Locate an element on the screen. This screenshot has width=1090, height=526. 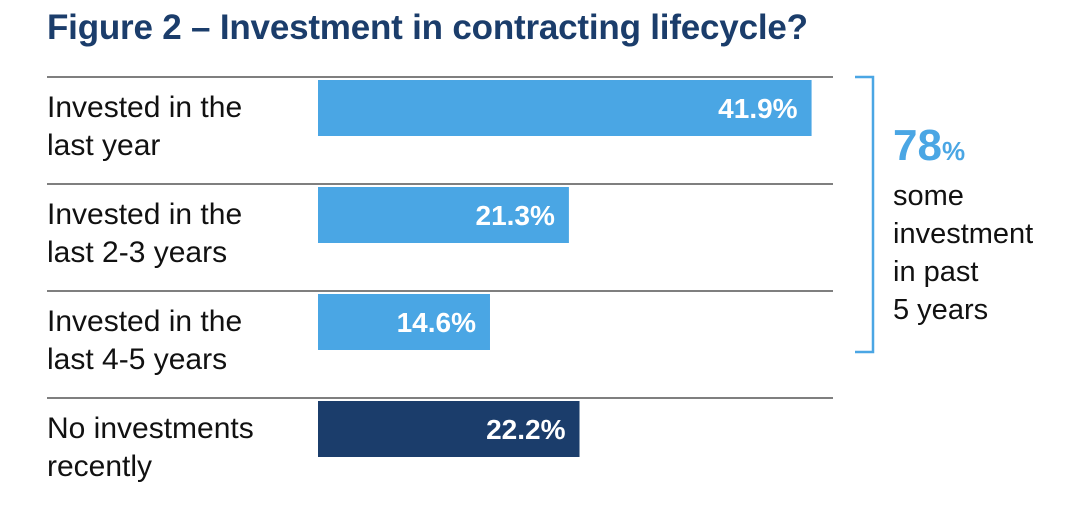
bar-value-label: 22.2% is located at coordinates (525, 429).